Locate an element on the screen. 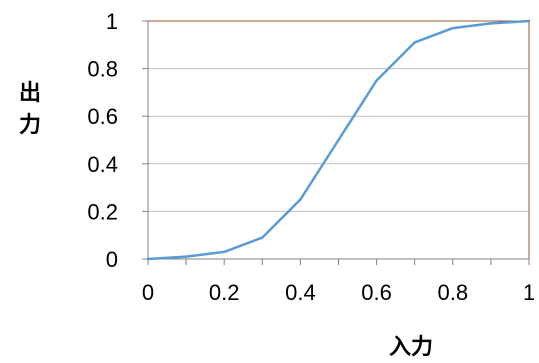 This screenshot has height=363, width=539. y-axis-title-char-0: 出 is located at coordinates (30, 93).